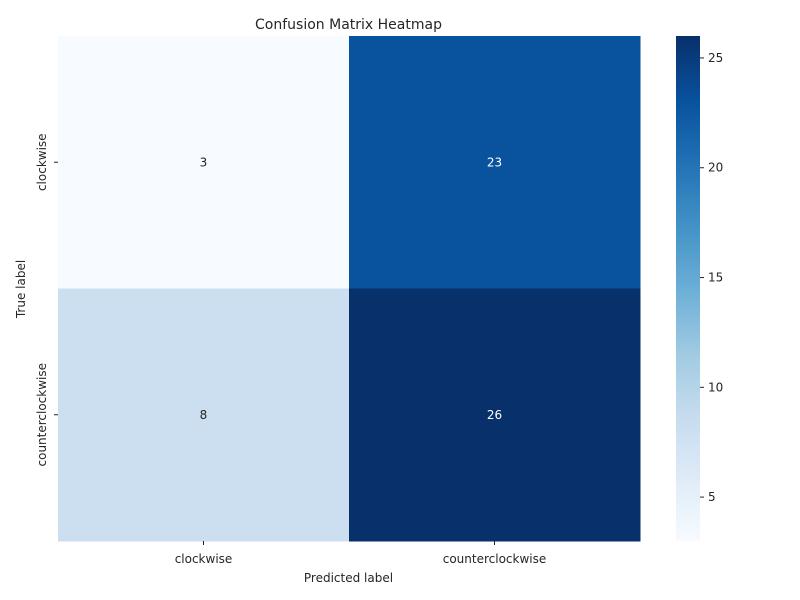 This screenshot has width=800, height=600. Describe the element at coordinates (688, 288) in the screenshot. I see `colorbar-gradient` at that location.